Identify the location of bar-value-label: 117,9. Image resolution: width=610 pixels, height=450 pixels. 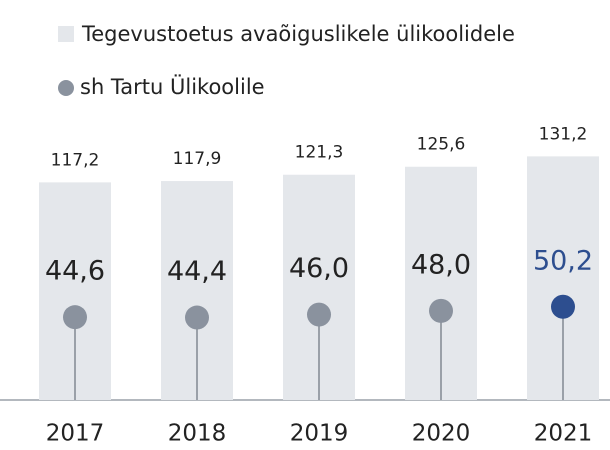
(197, 159).